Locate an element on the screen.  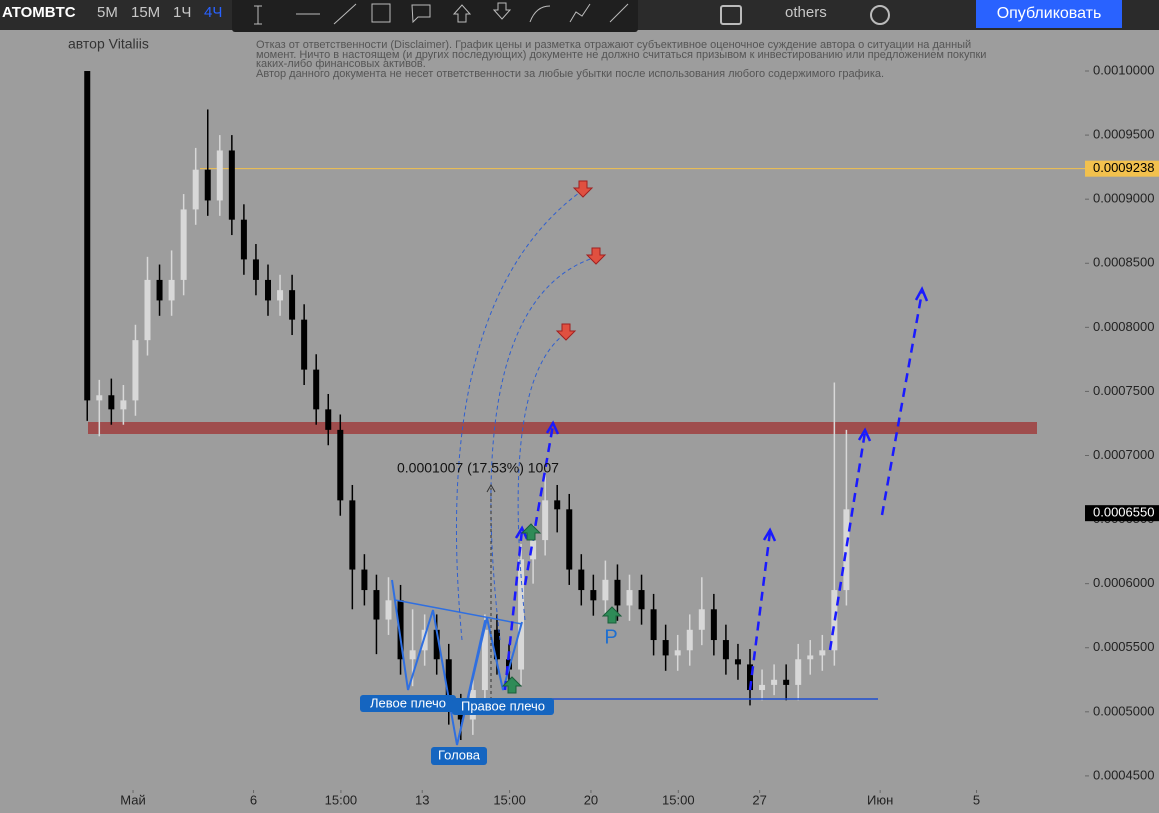
measure-label: 0.0001007 (17.53%) 1007 is located at coordinates (478, 468).